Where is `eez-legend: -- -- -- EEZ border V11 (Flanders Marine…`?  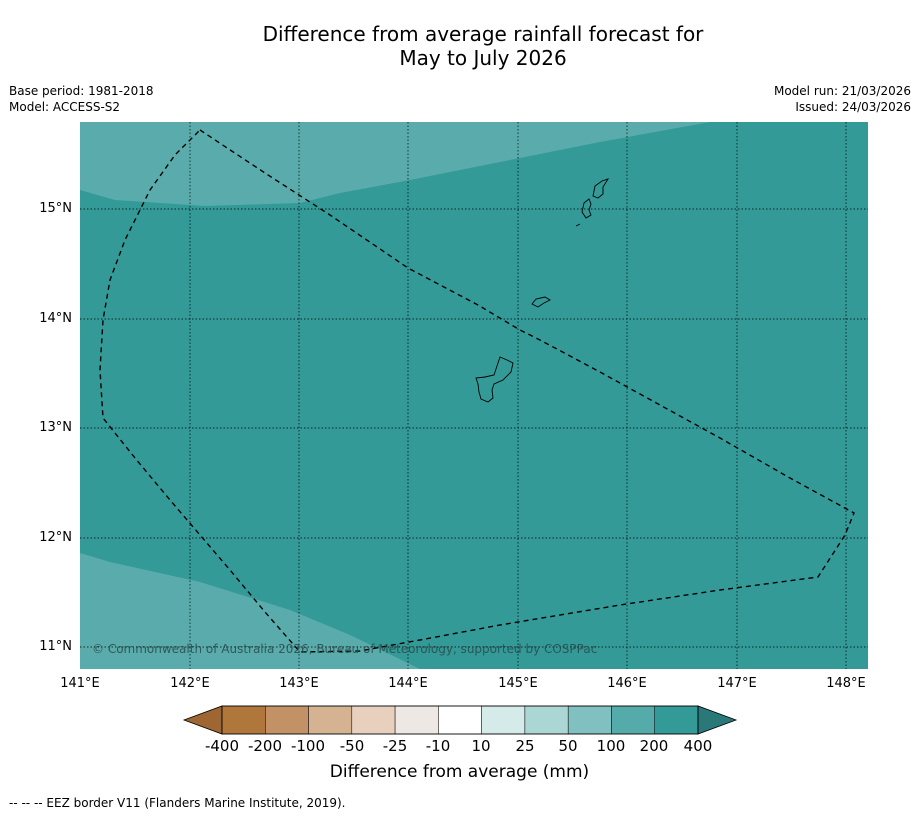
eez-legend: -- -- -- EEZ border V11 (Flanders Marine… is located at coordinates (177, 803).